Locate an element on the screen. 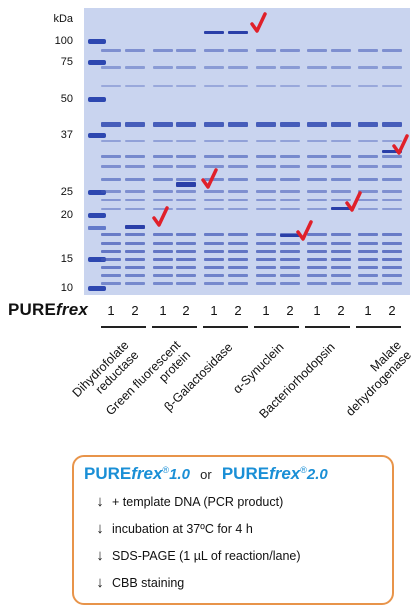 This screenshot has width=414, height=612. down-arrow-icon: ↓ is located at coordinates (100, 555).